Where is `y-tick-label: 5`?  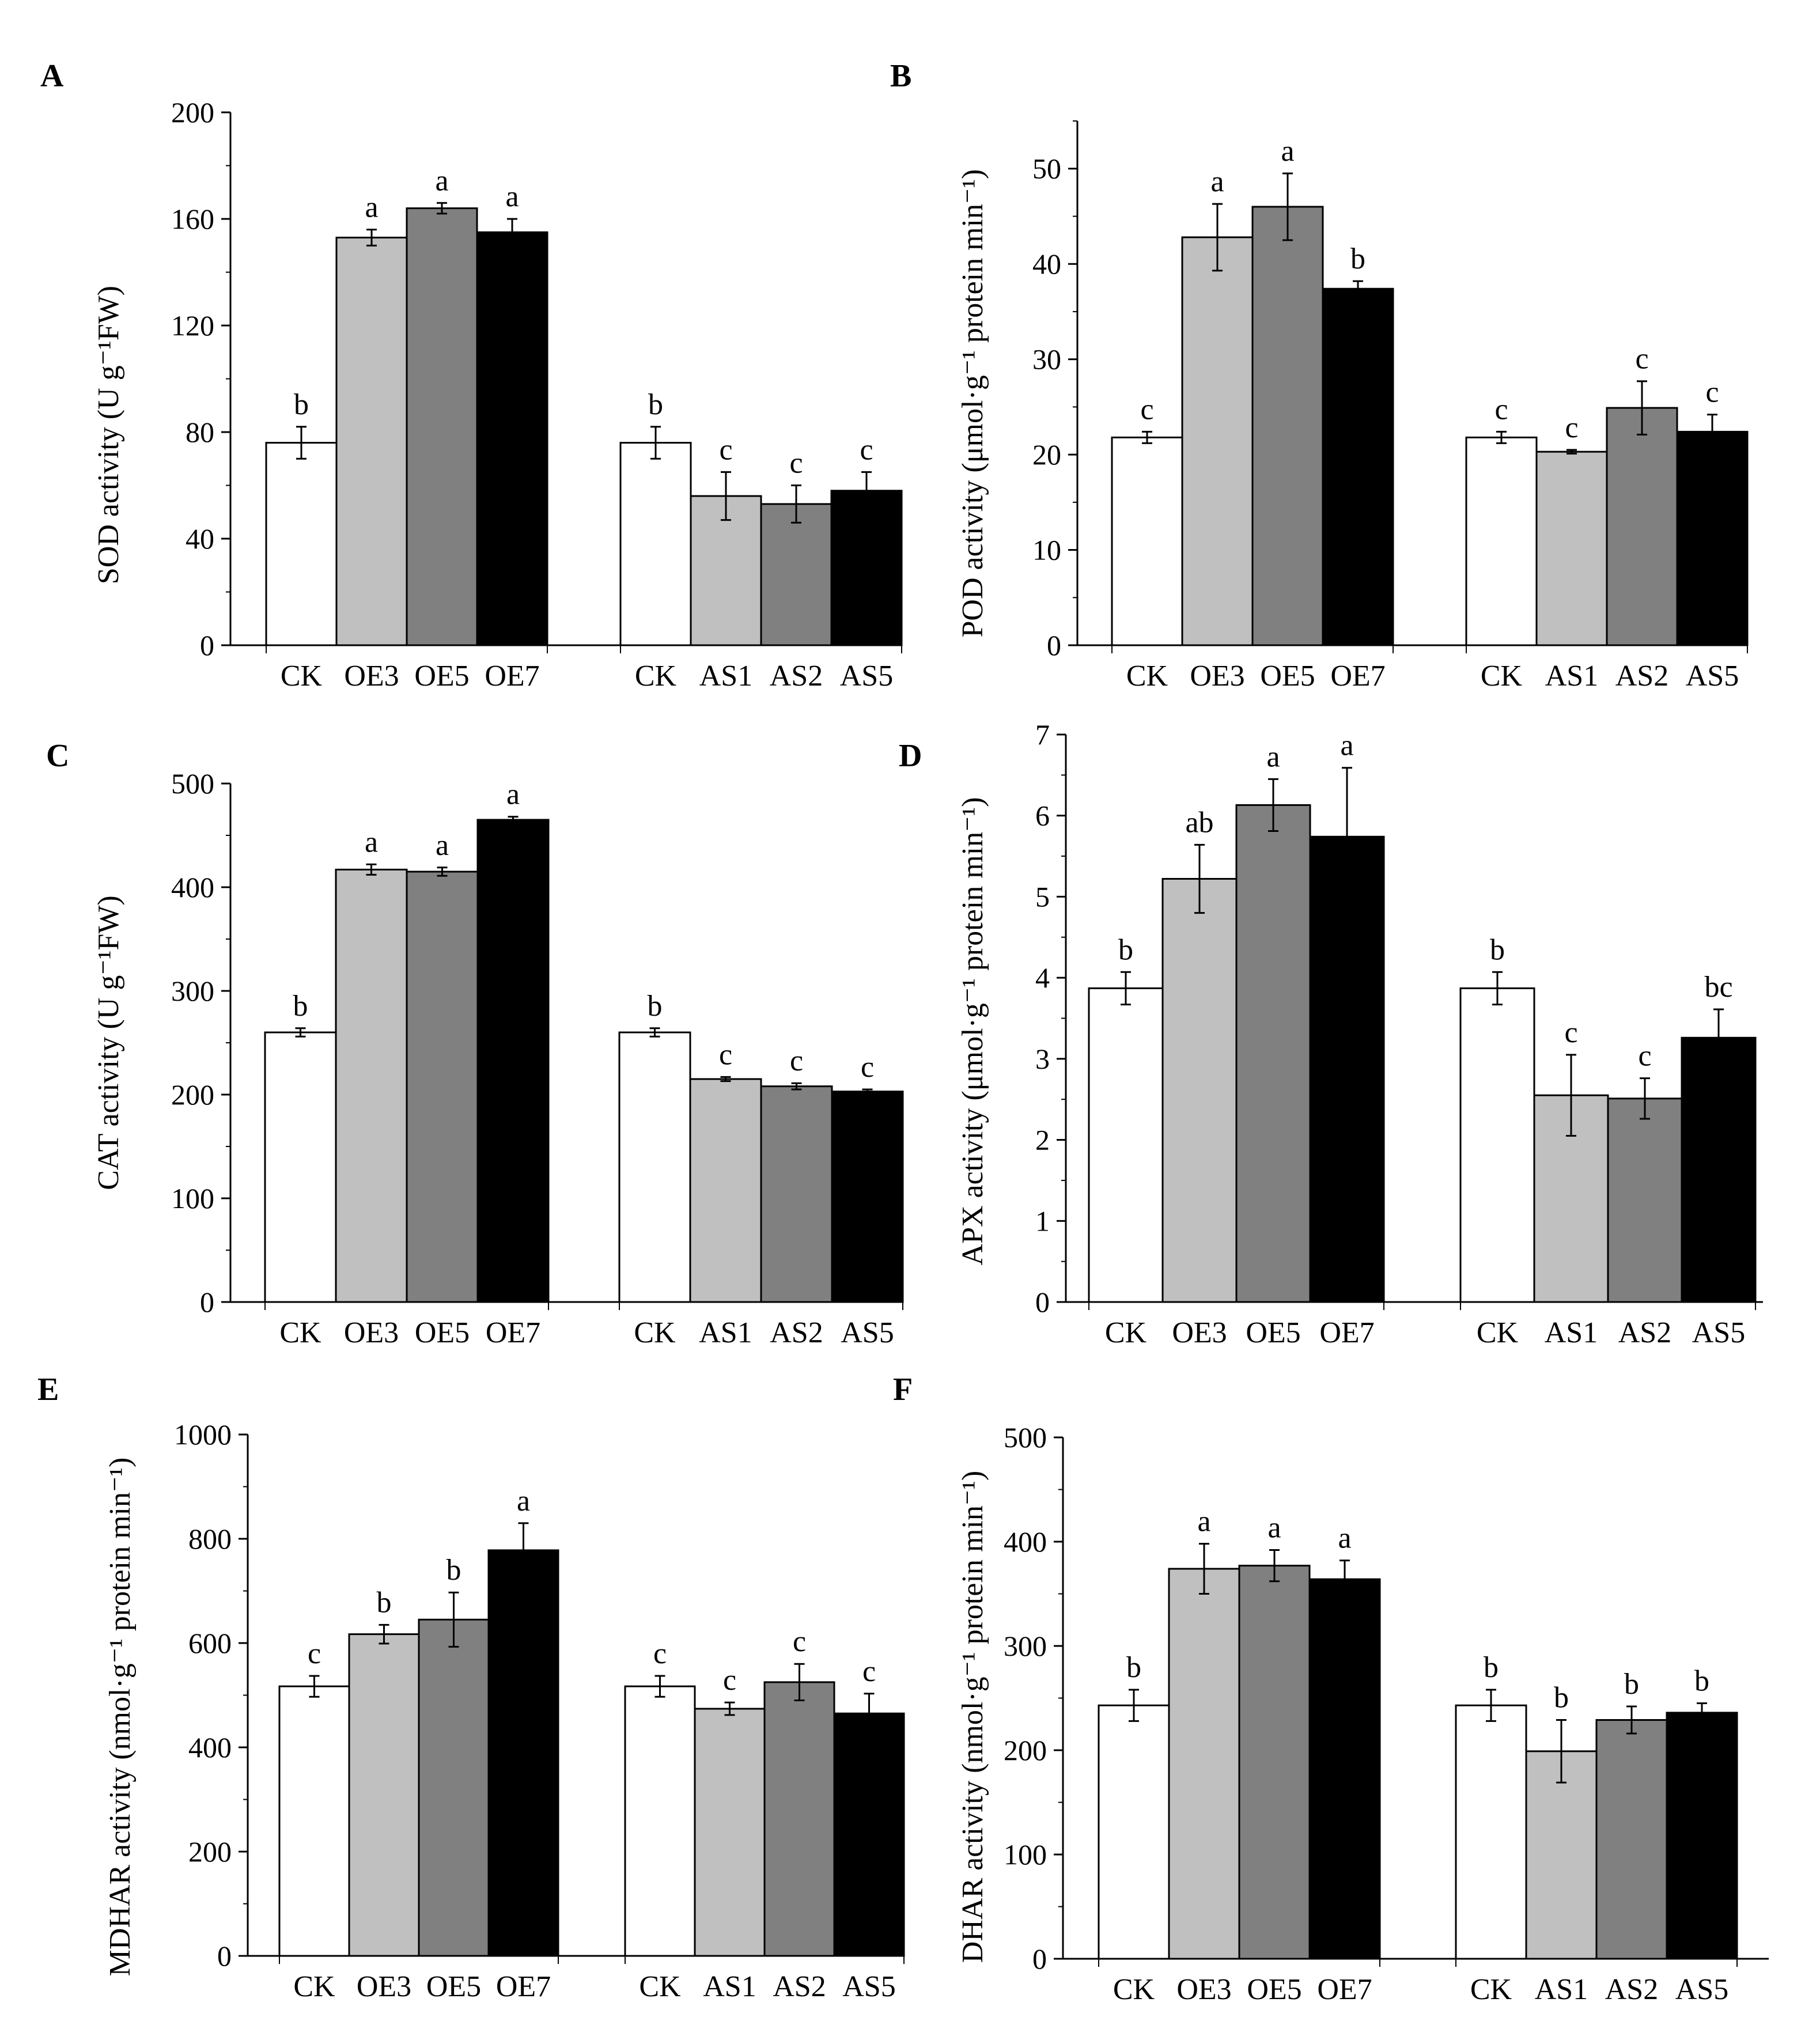
y-tick-label: 5 is located at coordinates (1042, 896).